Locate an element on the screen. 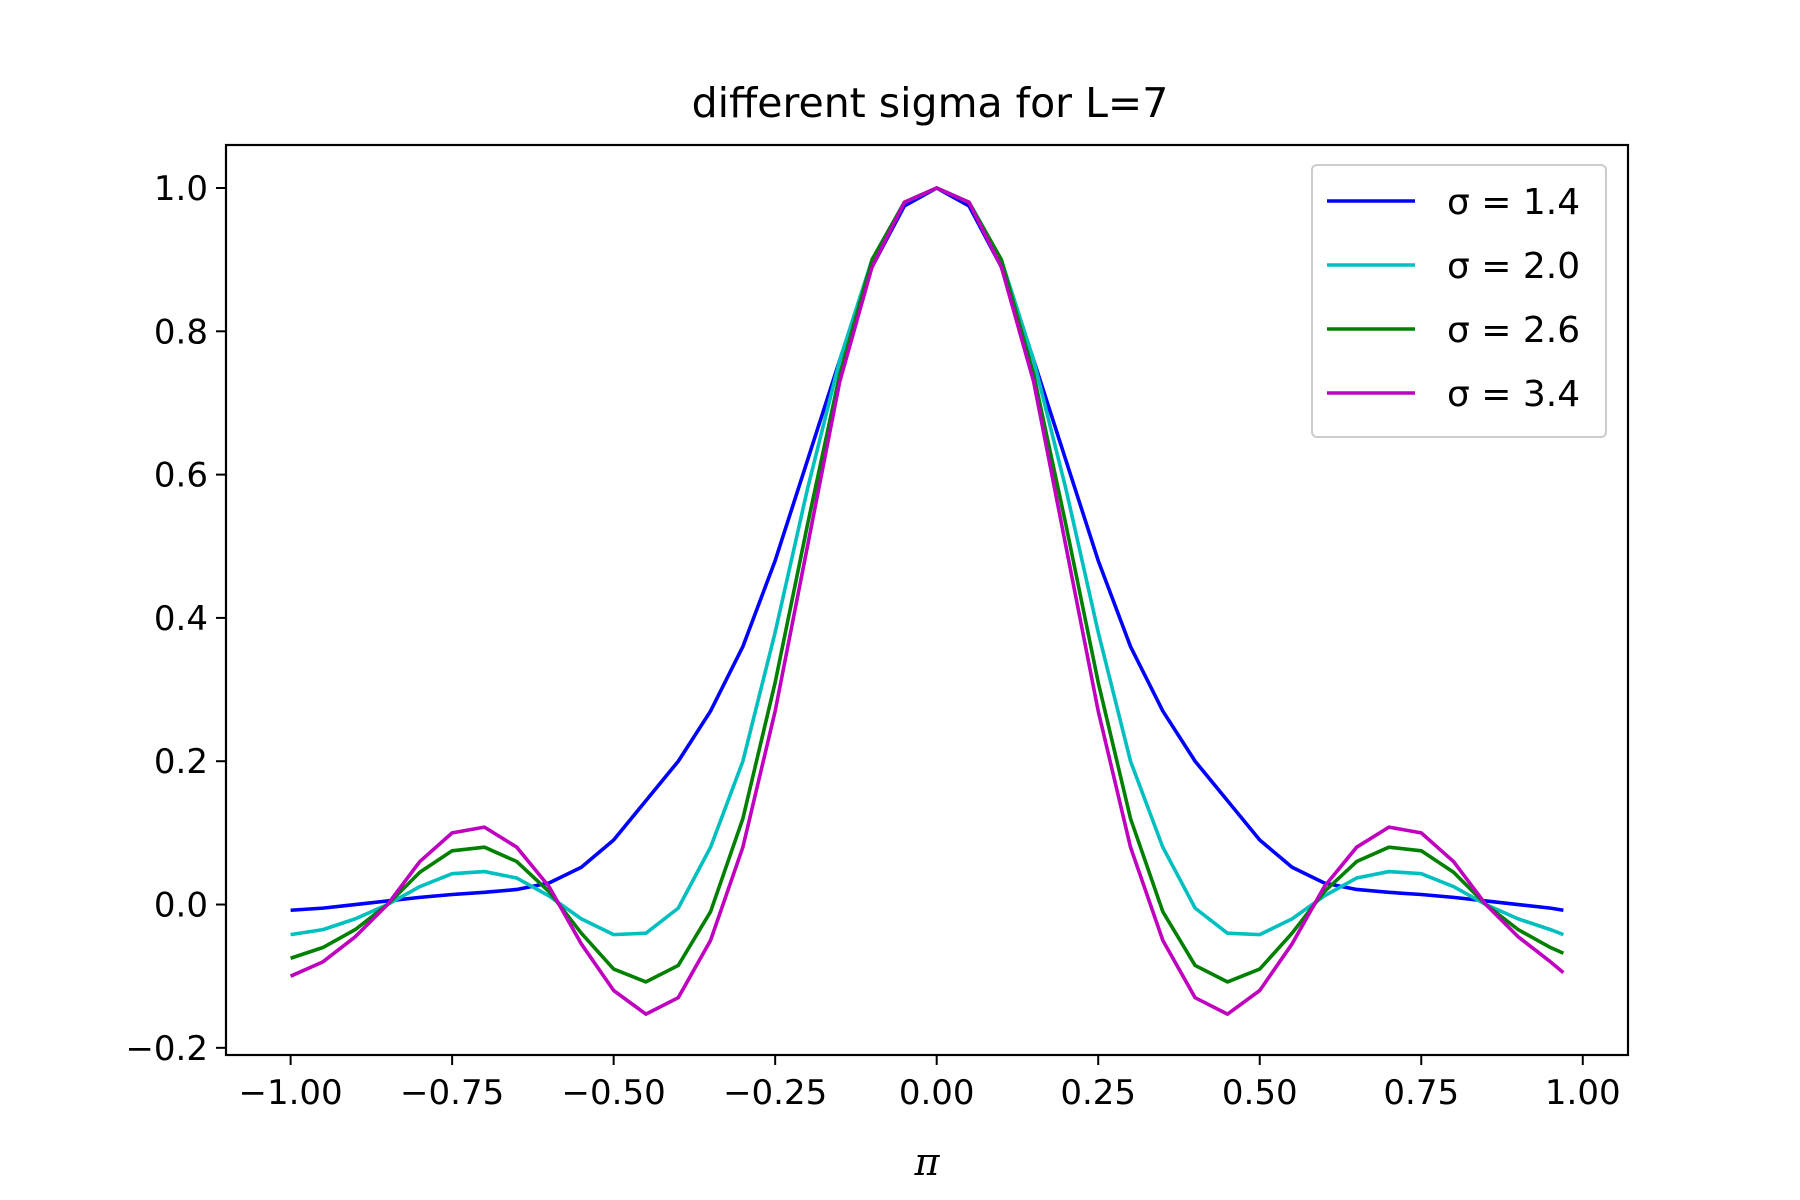 The width and height of the screenshot is (1800, 1200). chart-title: different sigma for L=7 is located at coordinates (930, 103).